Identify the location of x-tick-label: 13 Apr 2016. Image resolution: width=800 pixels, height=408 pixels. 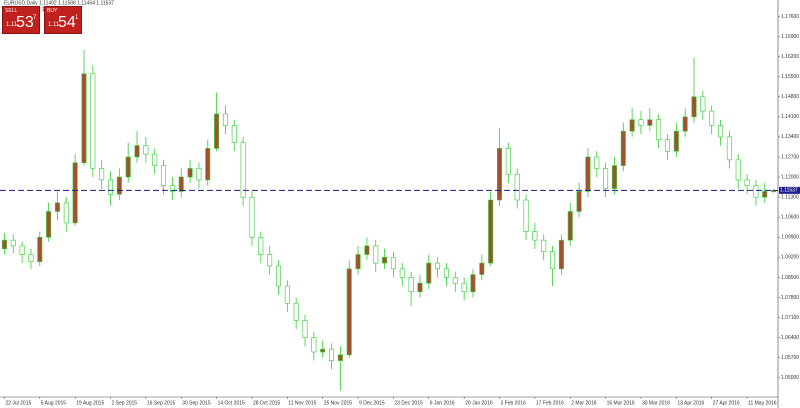
(690, 403).